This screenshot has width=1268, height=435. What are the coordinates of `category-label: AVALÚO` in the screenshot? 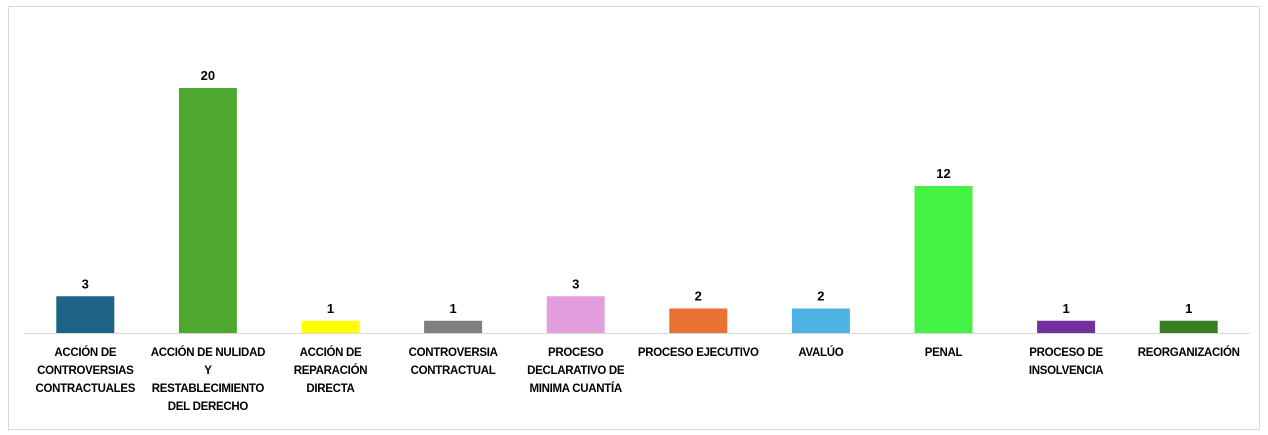 It's located at (821, 353).